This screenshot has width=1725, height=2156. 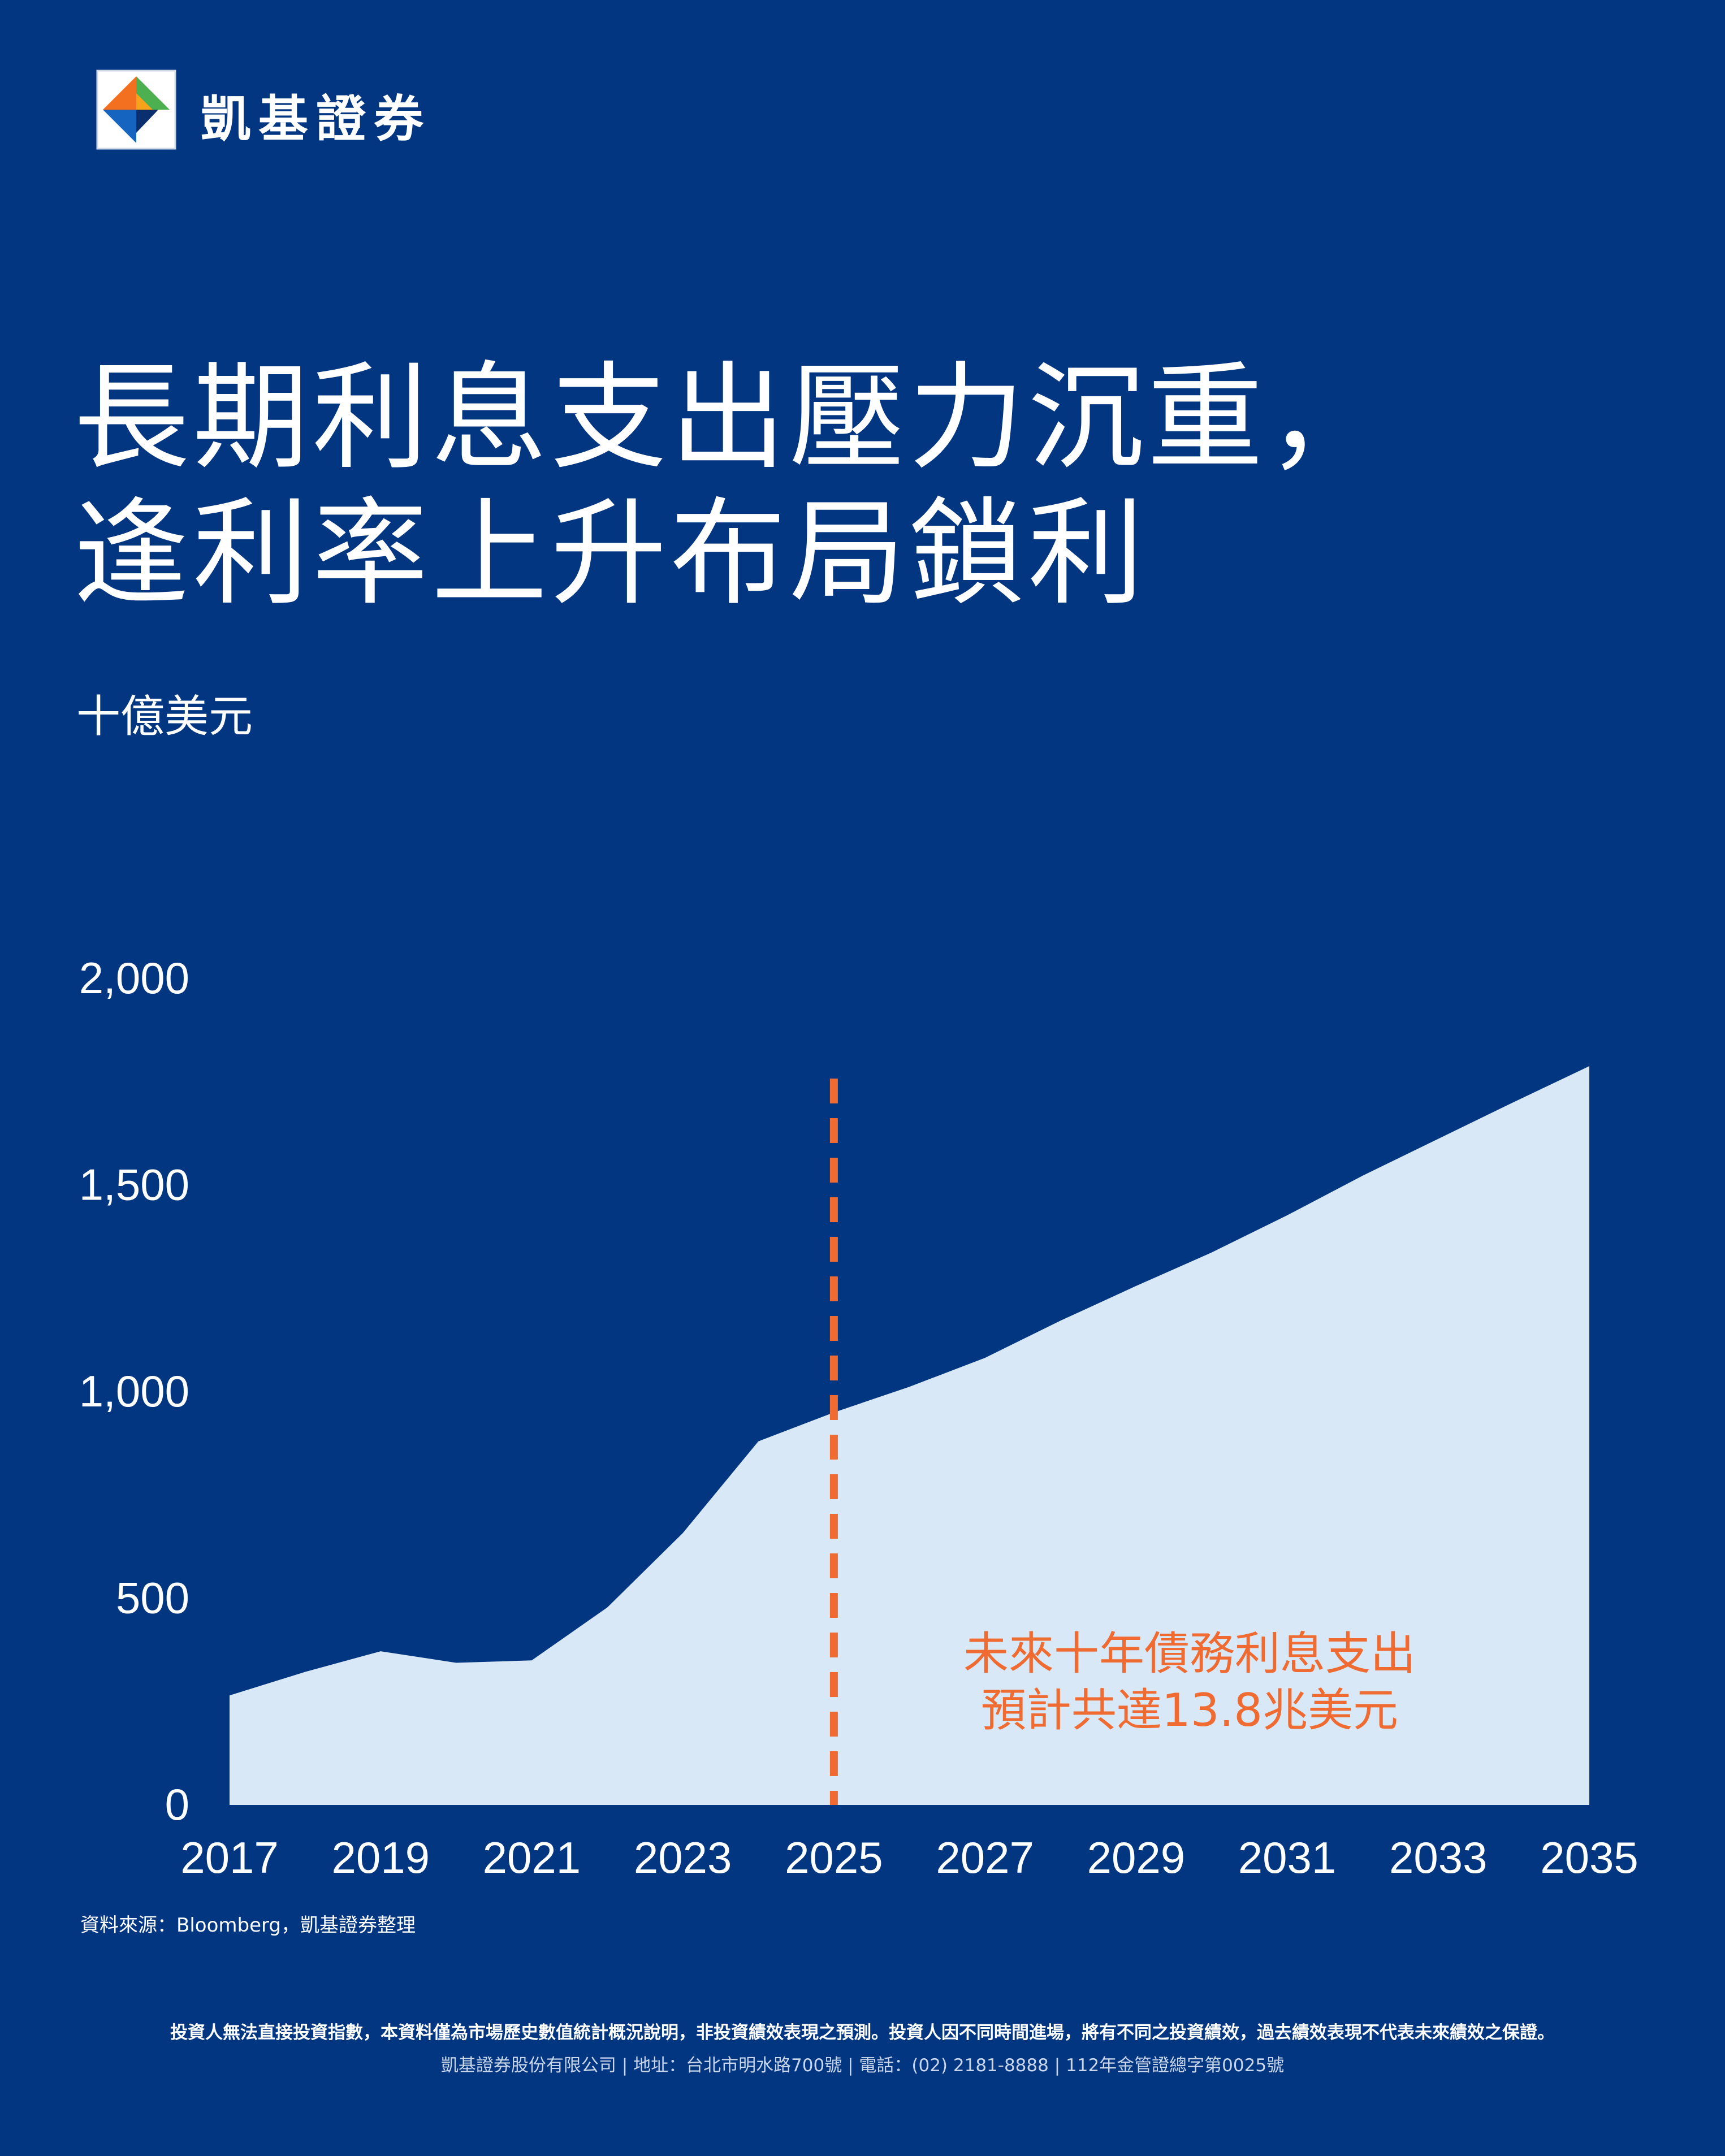 I want to click on x-tick-label: 2033, so click(x=1438, y=1857).